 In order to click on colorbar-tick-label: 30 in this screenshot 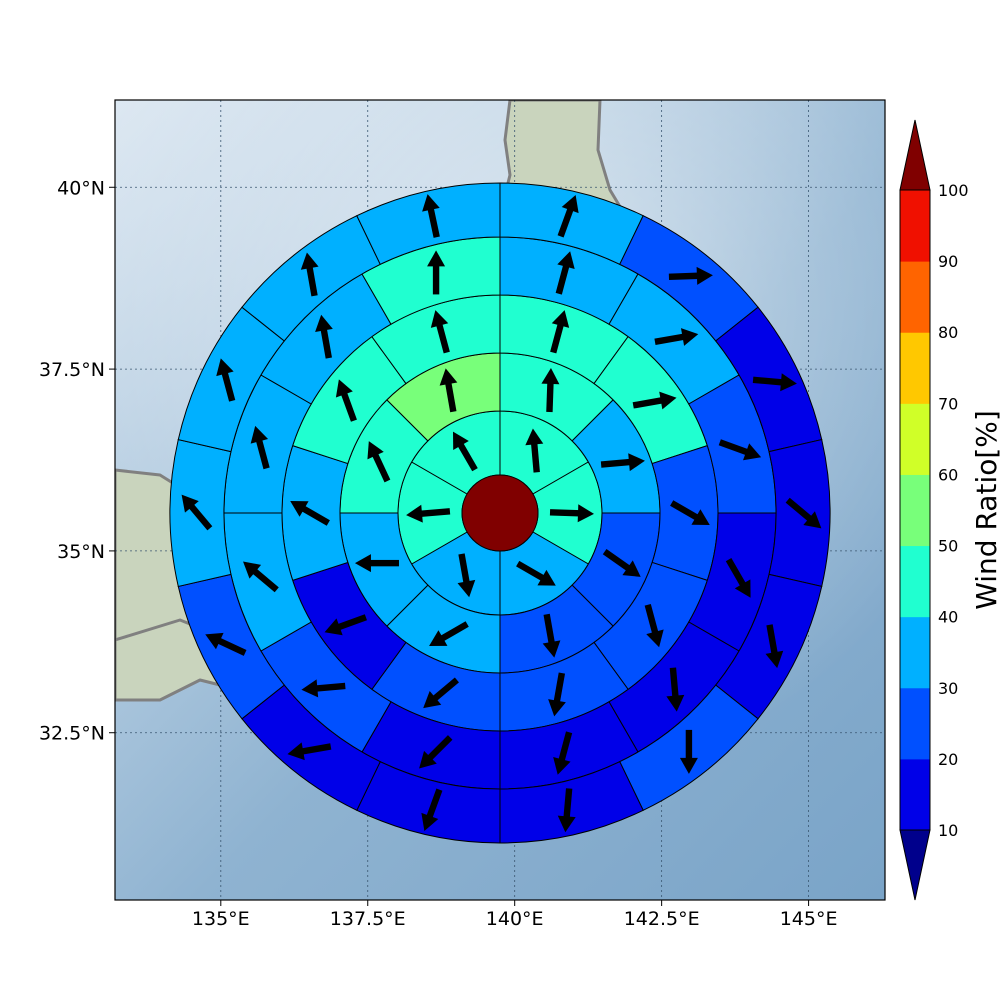, I will do `click(948, 688)`.